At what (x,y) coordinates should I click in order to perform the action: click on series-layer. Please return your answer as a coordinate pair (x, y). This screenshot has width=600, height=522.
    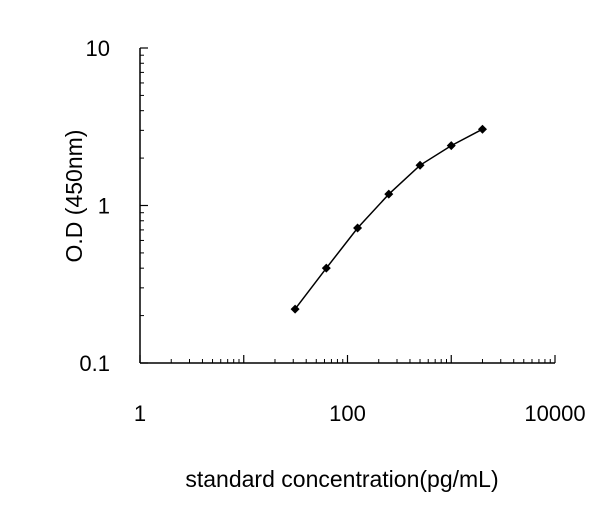
    Looking at the image, I should click on (388, 219).